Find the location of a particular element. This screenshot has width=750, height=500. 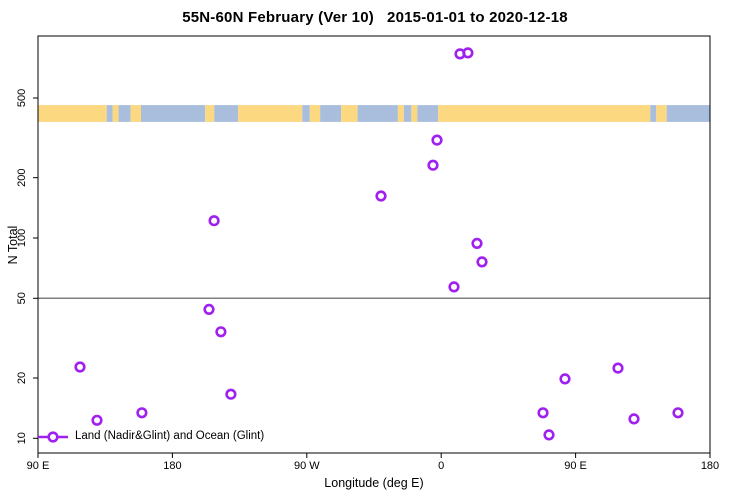

legend-marker-point is located at coordinates (53, 437).